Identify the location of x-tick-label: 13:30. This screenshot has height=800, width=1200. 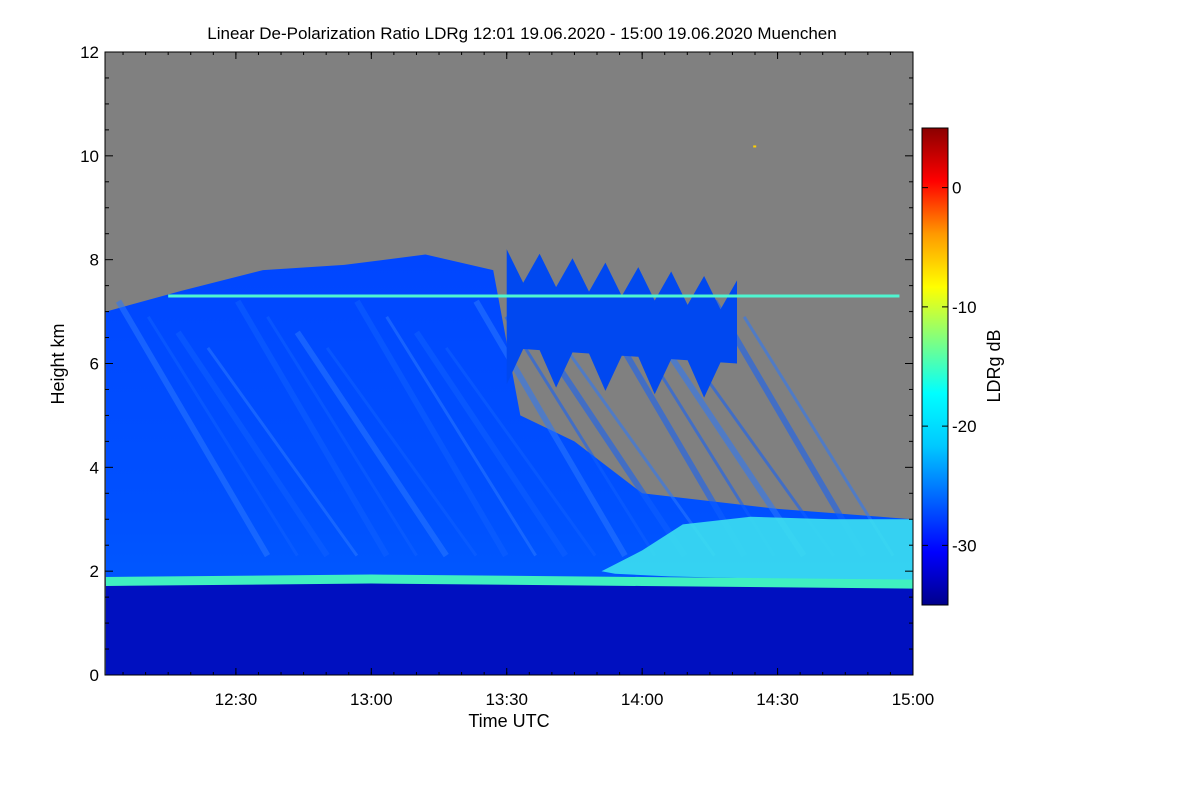
(506, 699).